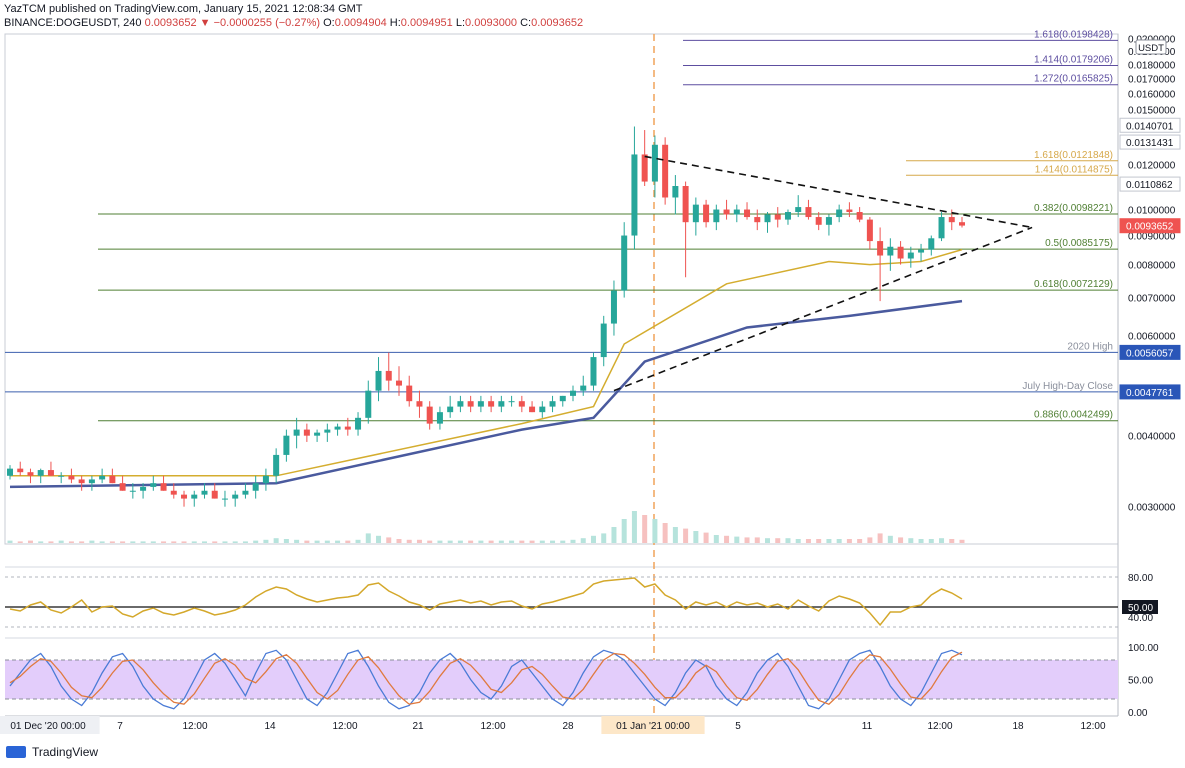 The height and width of the screenshot is (768, 1185). Describe the element at coordinates (867, 726) in the screenshot. I see `time-axis-label: 11` at that location.